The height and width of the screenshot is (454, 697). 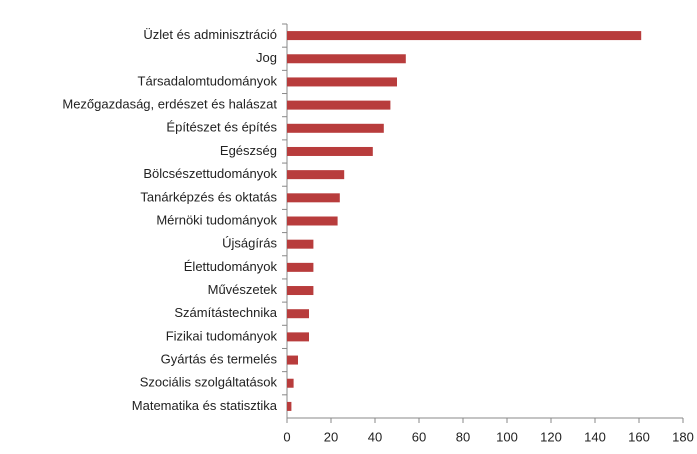 I want to click on y-tick-label: Művészetek, so click(x=243, y=289).